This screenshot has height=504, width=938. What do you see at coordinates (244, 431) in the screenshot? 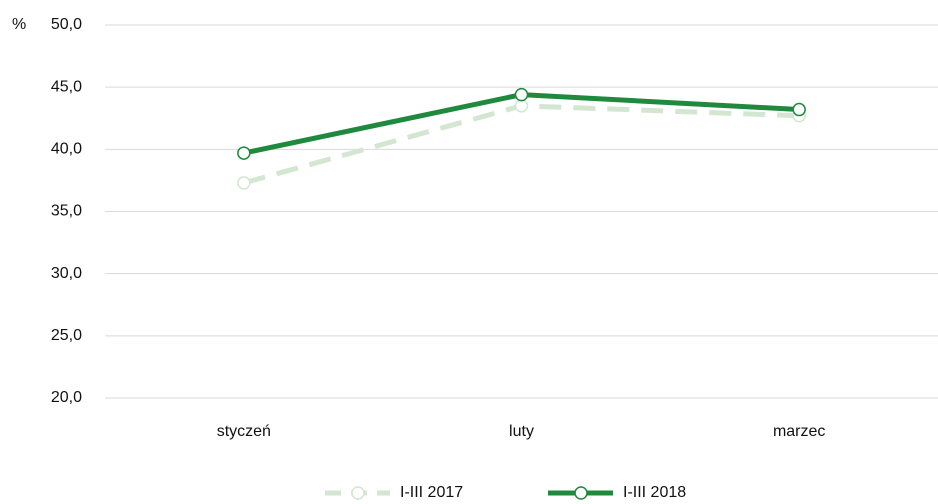
I see `x-tick-label: styczeń` at bounding box center [244, 431].